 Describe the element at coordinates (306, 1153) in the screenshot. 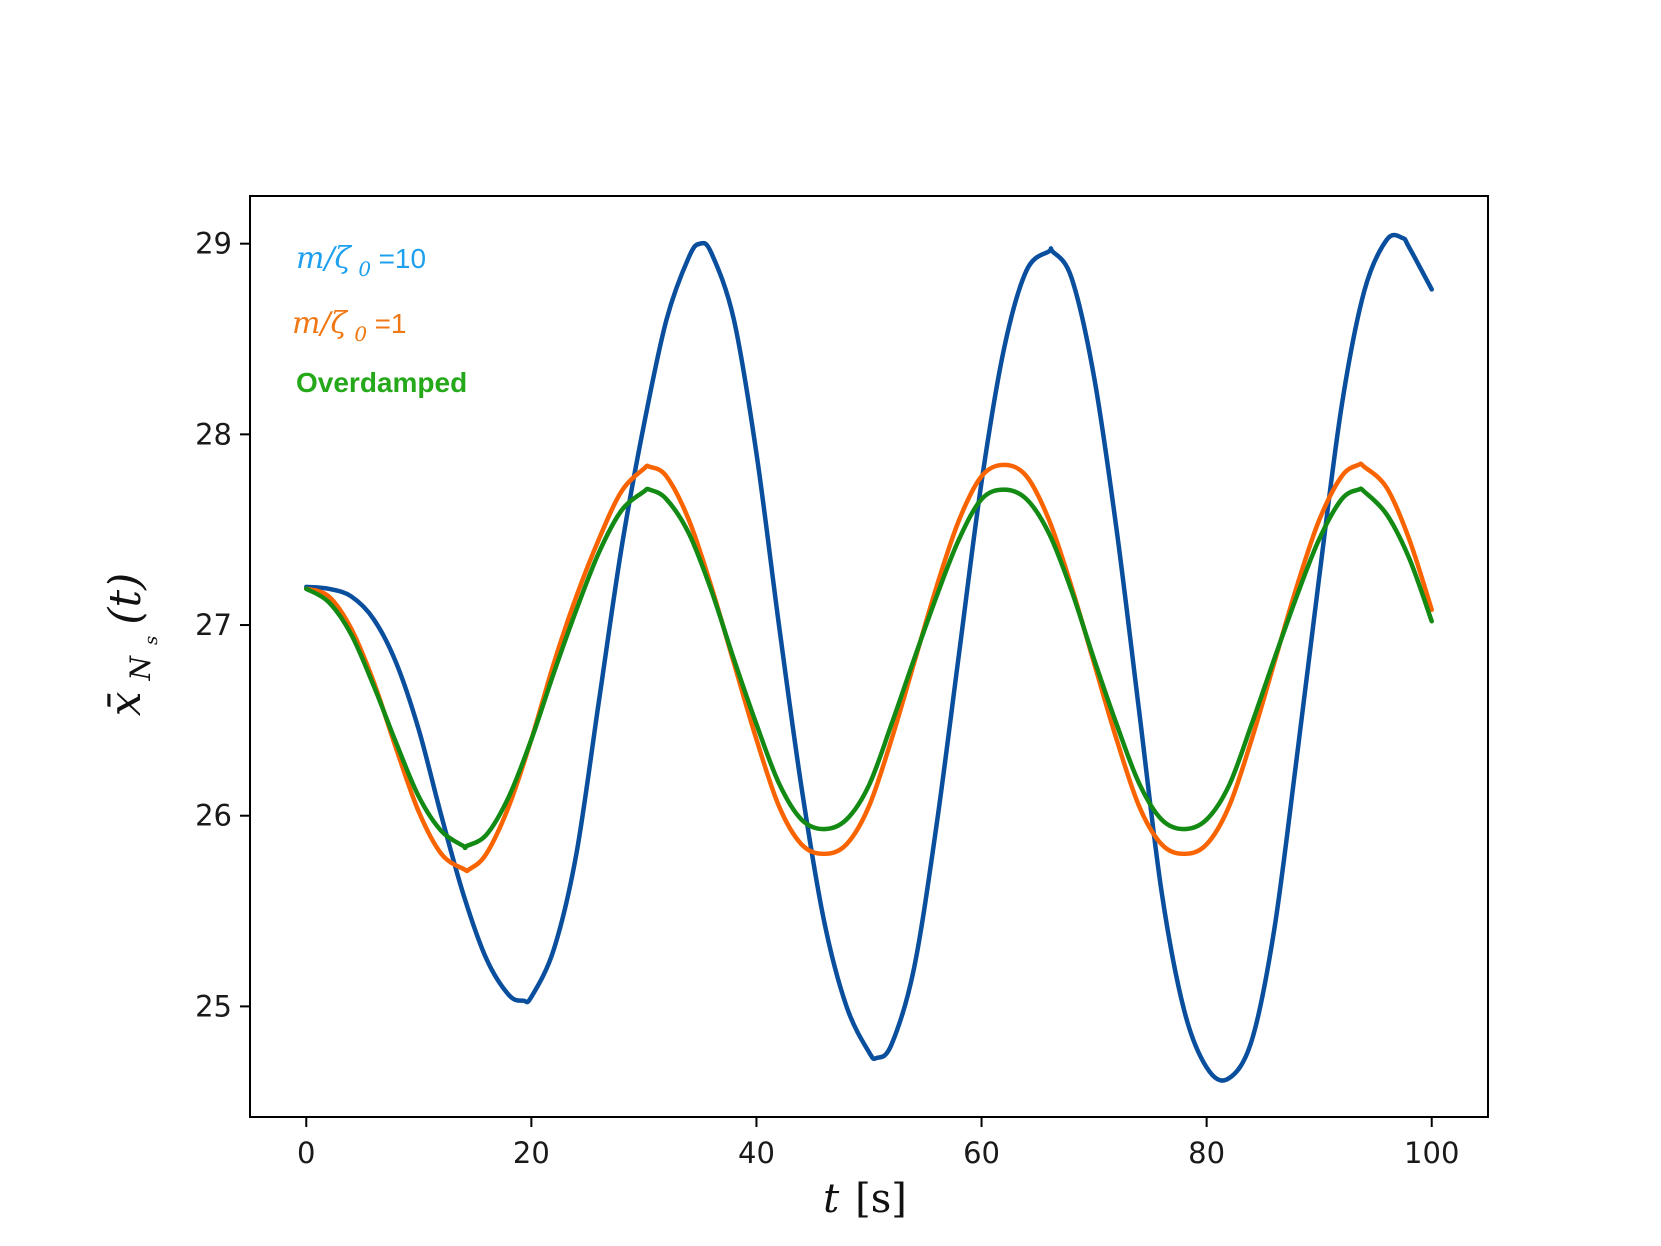

I see `x-tick-label: 0` at that location.